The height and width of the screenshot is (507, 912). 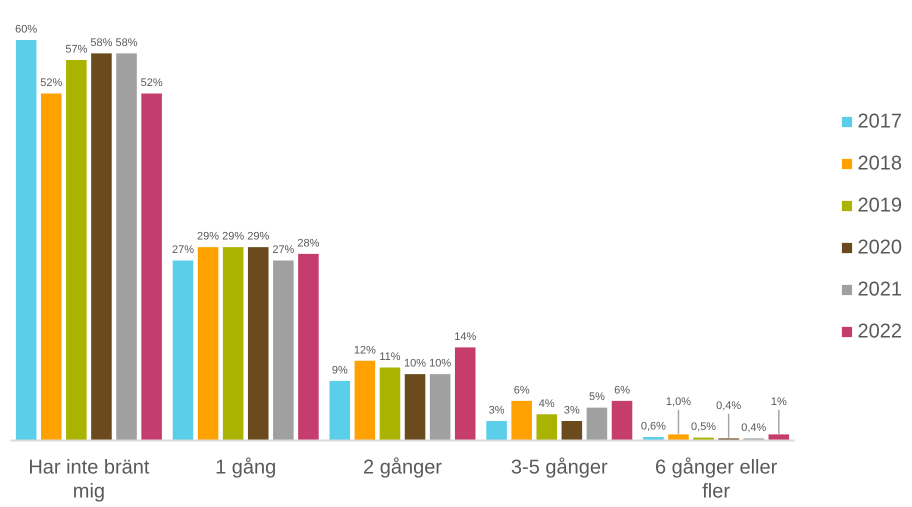 What do you see at coordinates (546, 404) in the screenshot?
I see `data-label: 4%` at bounding box center [546, 404].